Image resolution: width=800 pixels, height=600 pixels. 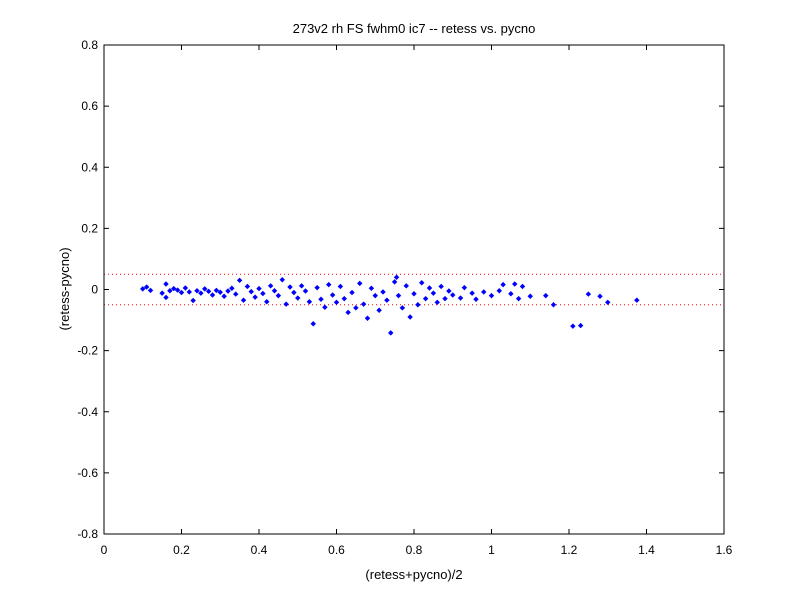 I want to click on y-tick-label: 0.4, so click(x=89, y=167).